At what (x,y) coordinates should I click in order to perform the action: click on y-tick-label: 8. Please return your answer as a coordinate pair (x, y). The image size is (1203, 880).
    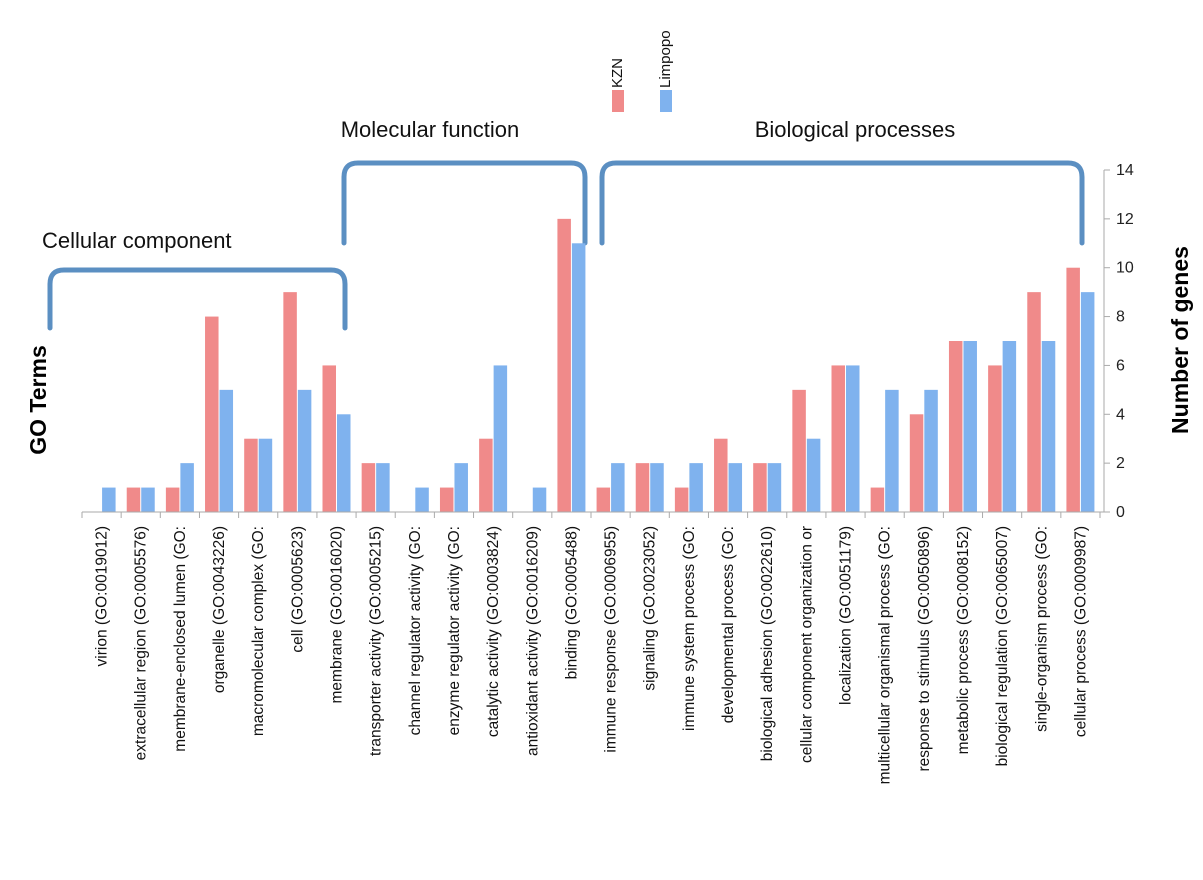
    Looking at the image, I should click on (1120, 317).